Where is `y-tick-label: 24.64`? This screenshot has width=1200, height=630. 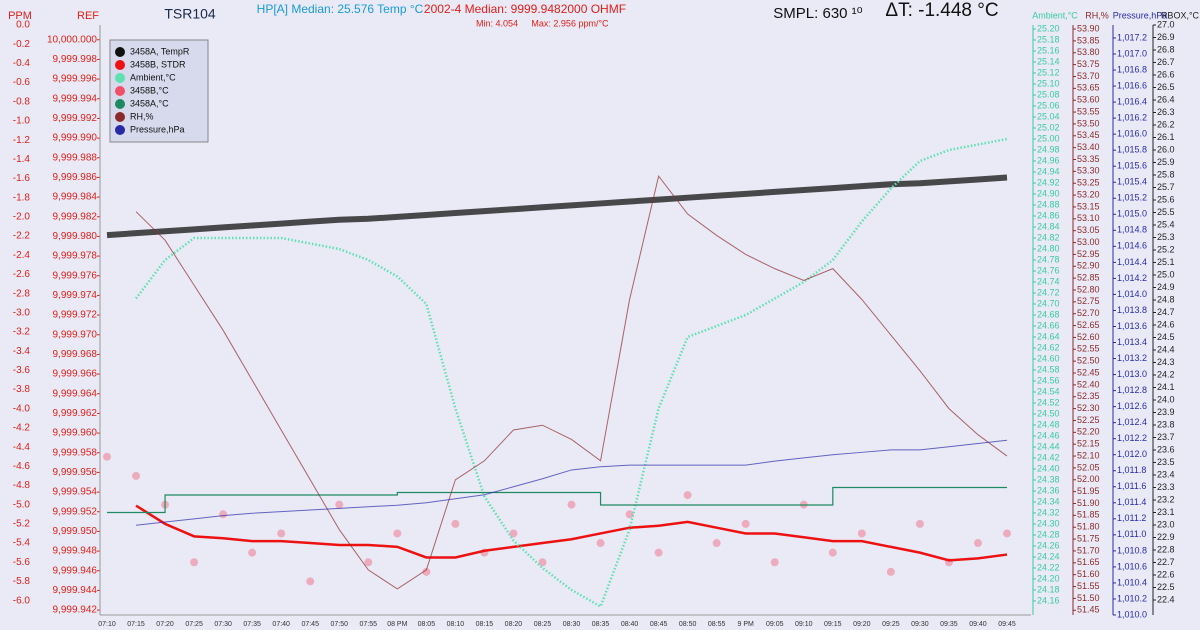 y-tick-label: 24.64 is located at coordinates (1048, 336).